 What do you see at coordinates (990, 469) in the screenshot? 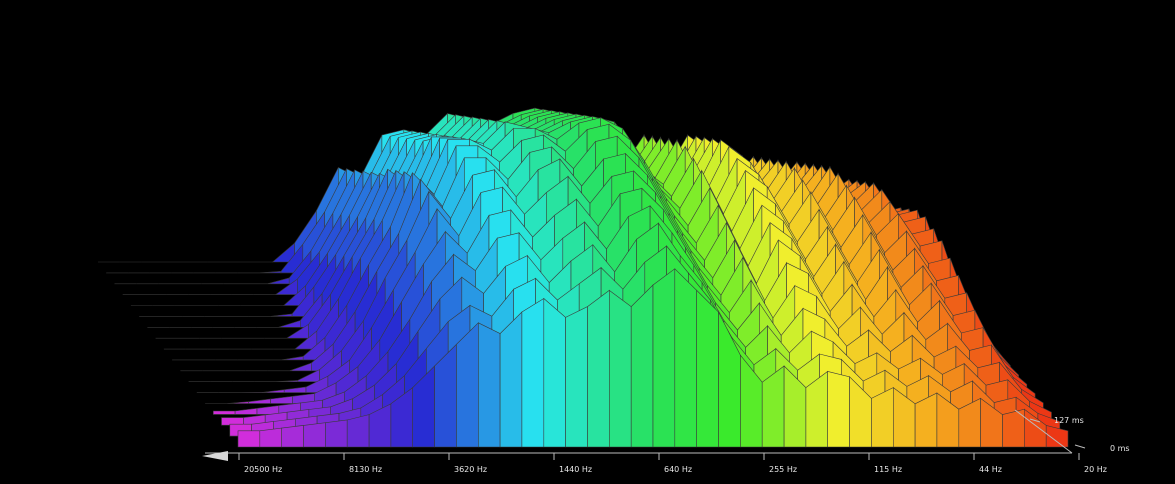
I see `x-tick-label: 44 Hz` at bounding box center [990, 469].